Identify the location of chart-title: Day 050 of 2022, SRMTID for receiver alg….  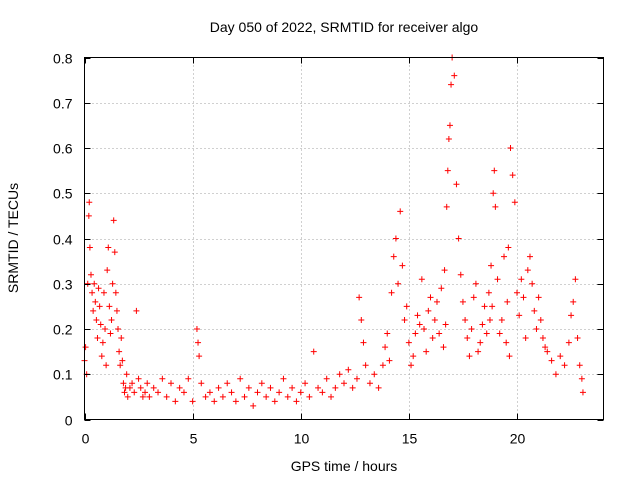
(344, 27).